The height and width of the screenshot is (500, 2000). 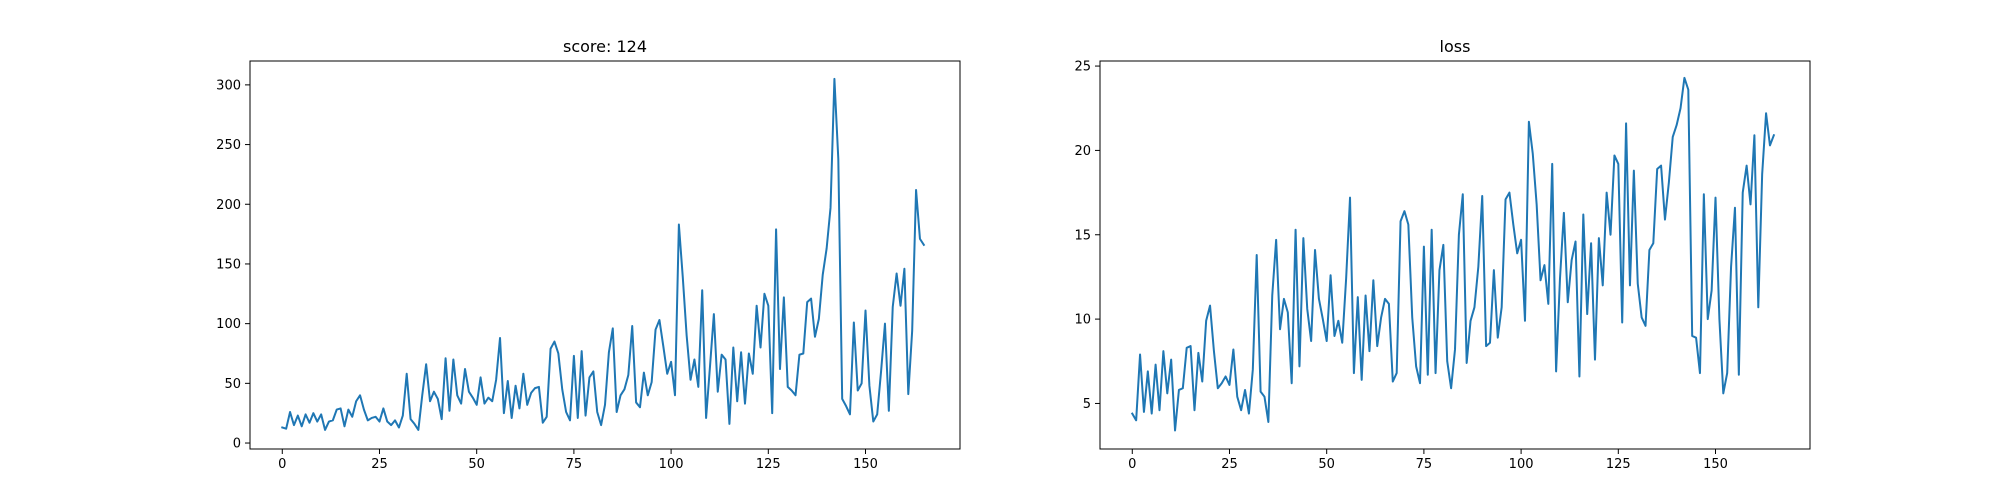 I want to click on score-x-tick-label: 150, so click(x=865, y=464).